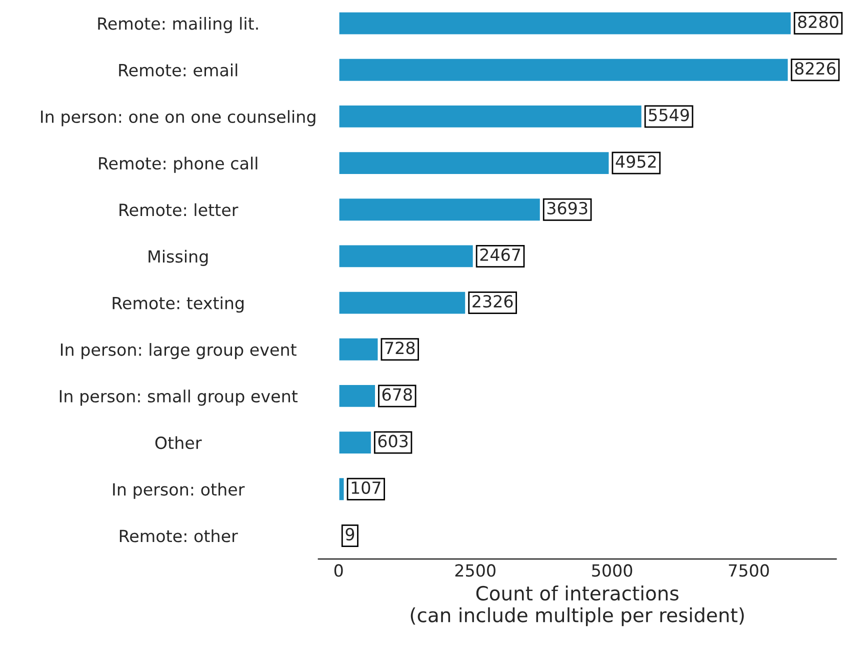  Describe the element at coordinates (178, 443) in the screenshot. I see `y-tick-label: Other` at that location.